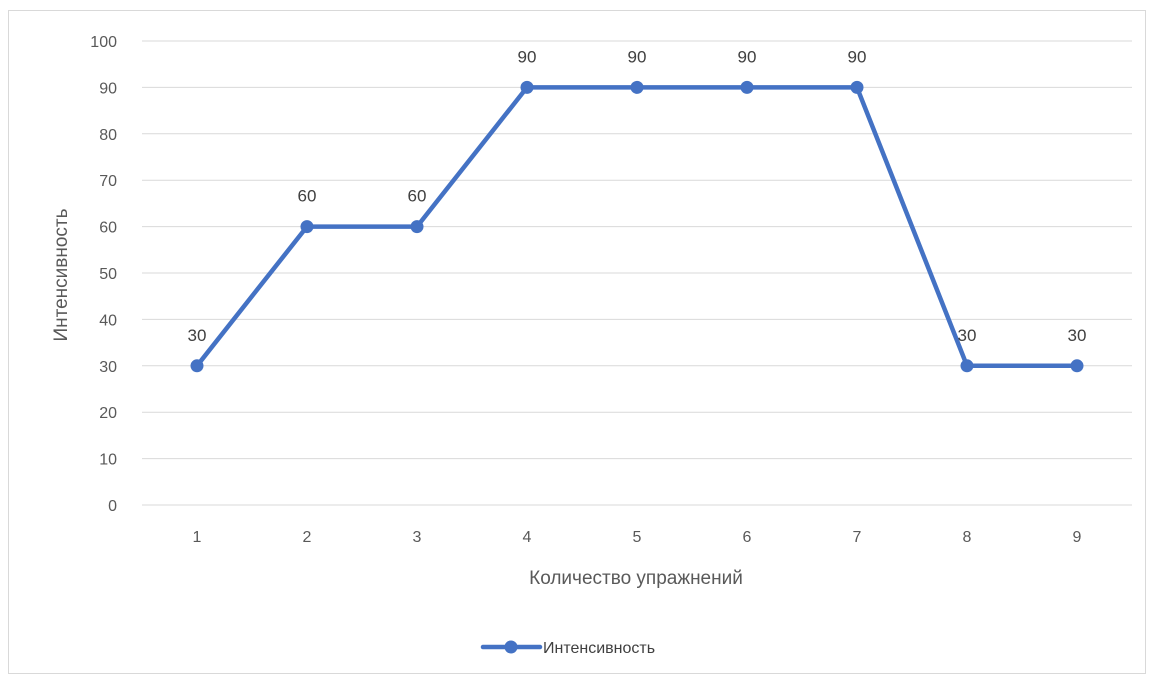 This screenshot has height=677, width=1149. I want to click on x-tick-label: 5, so click(637, 537).